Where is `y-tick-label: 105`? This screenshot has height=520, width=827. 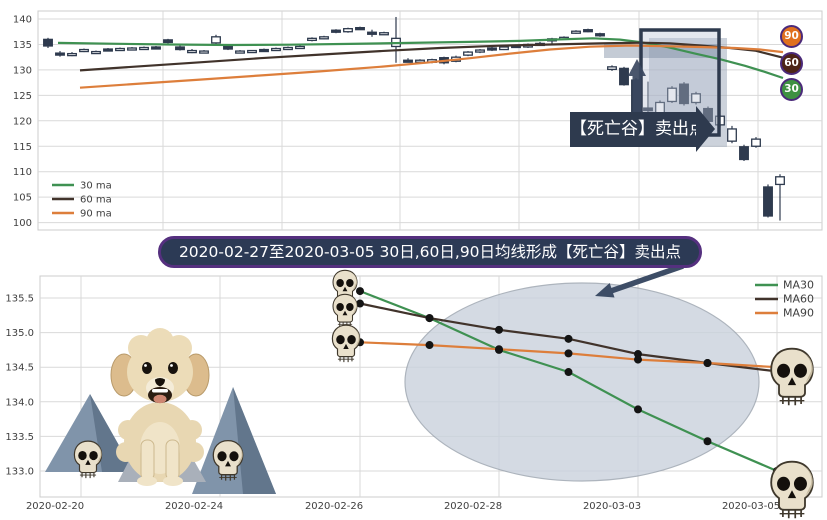 y-tick-label: 105 is located at coordinates (22, 198).